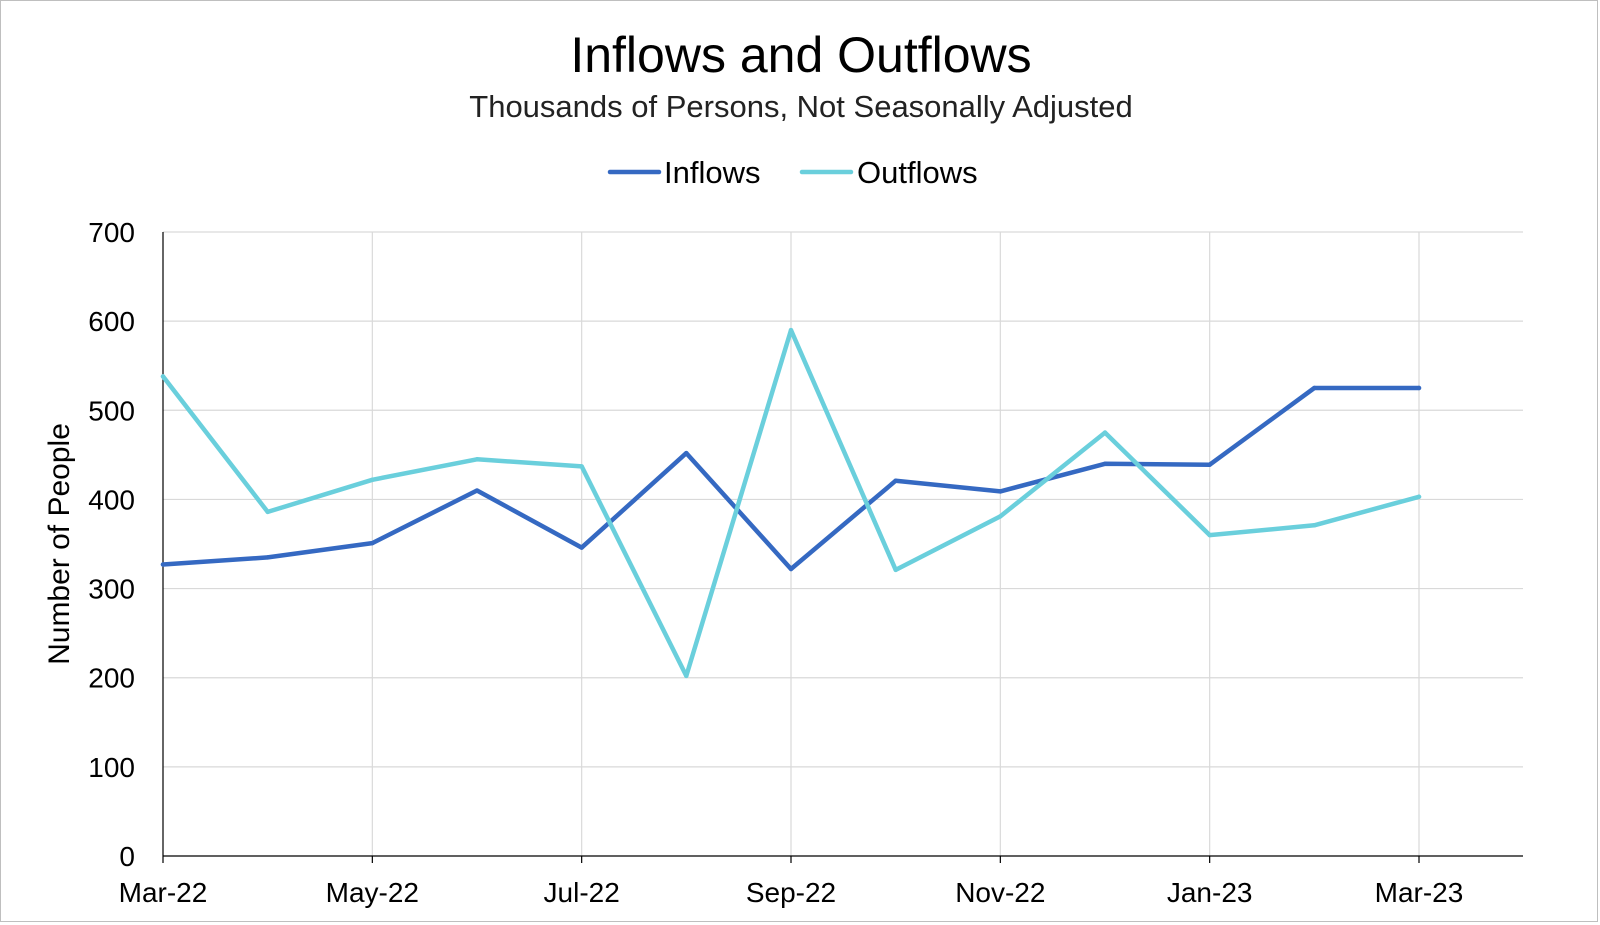 This screenshot has height=925, width=1600. What do you see at coordinates (712, 172) in the screenshot?
I see `legend-label-inflows: Inflows` at bounding box center [712, 172].